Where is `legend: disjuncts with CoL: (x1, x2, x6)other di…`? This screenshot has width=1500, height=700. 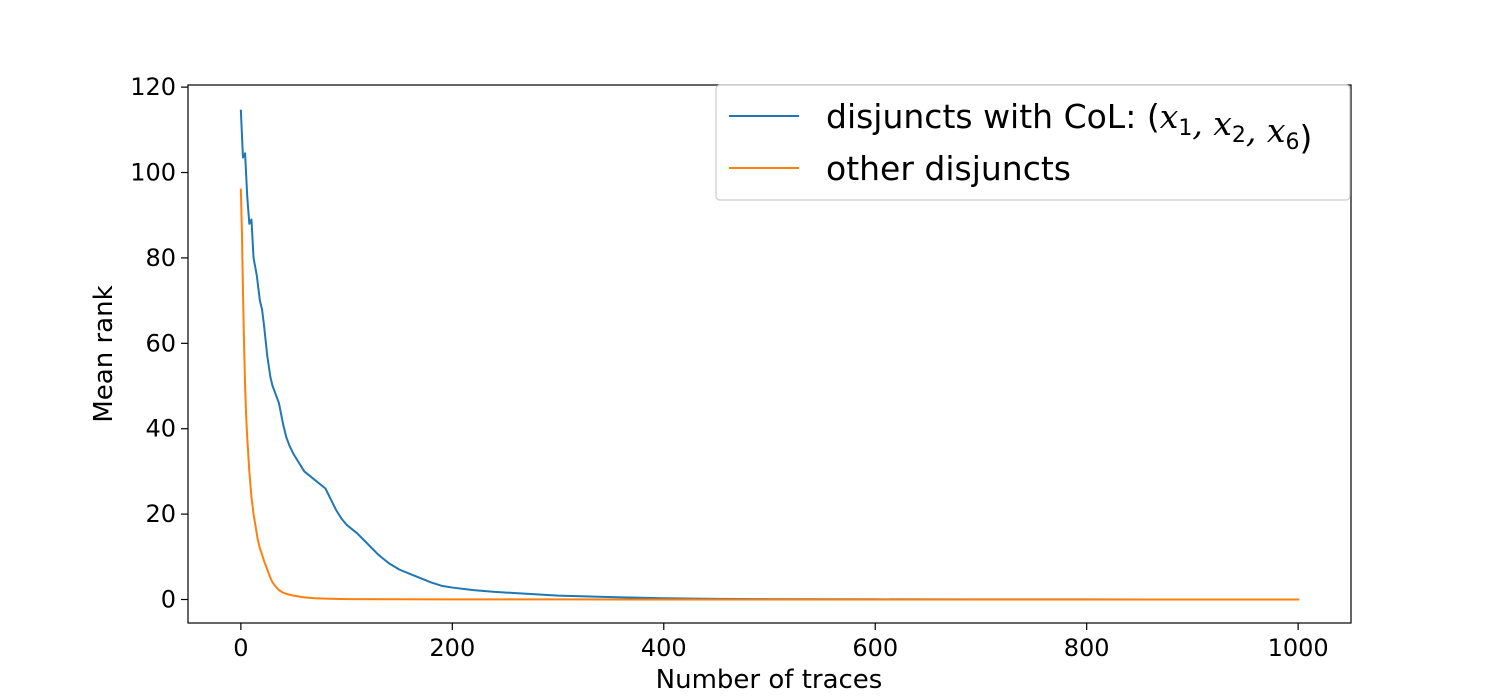
legend: disjuncts with CoL: (x1, x2, x6)other di… is located at coordinates (1033, 142).